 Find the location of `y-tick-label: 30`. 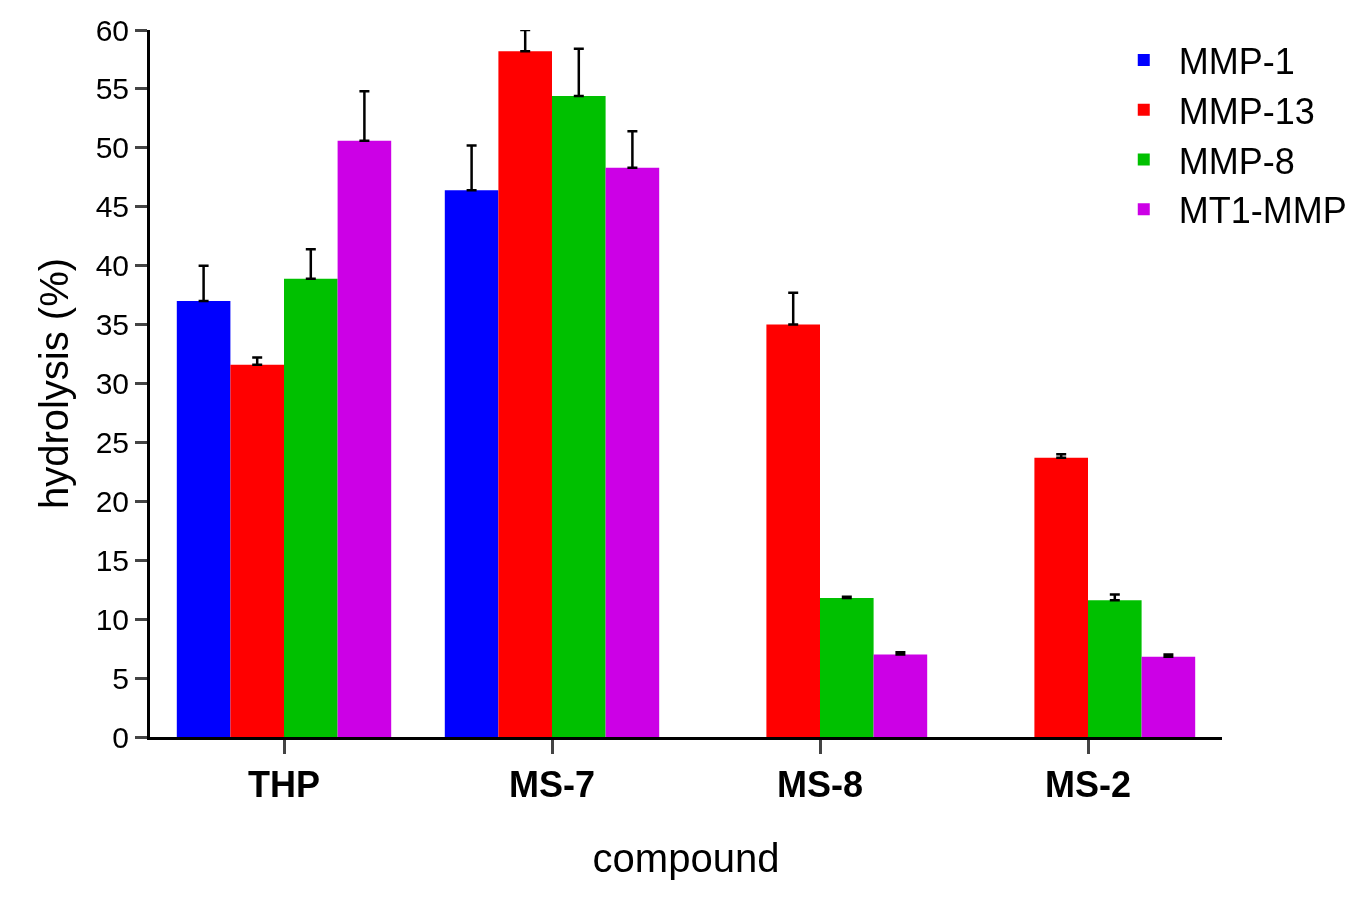

y-tick-label: 30 is located at coordinates (112, 383).